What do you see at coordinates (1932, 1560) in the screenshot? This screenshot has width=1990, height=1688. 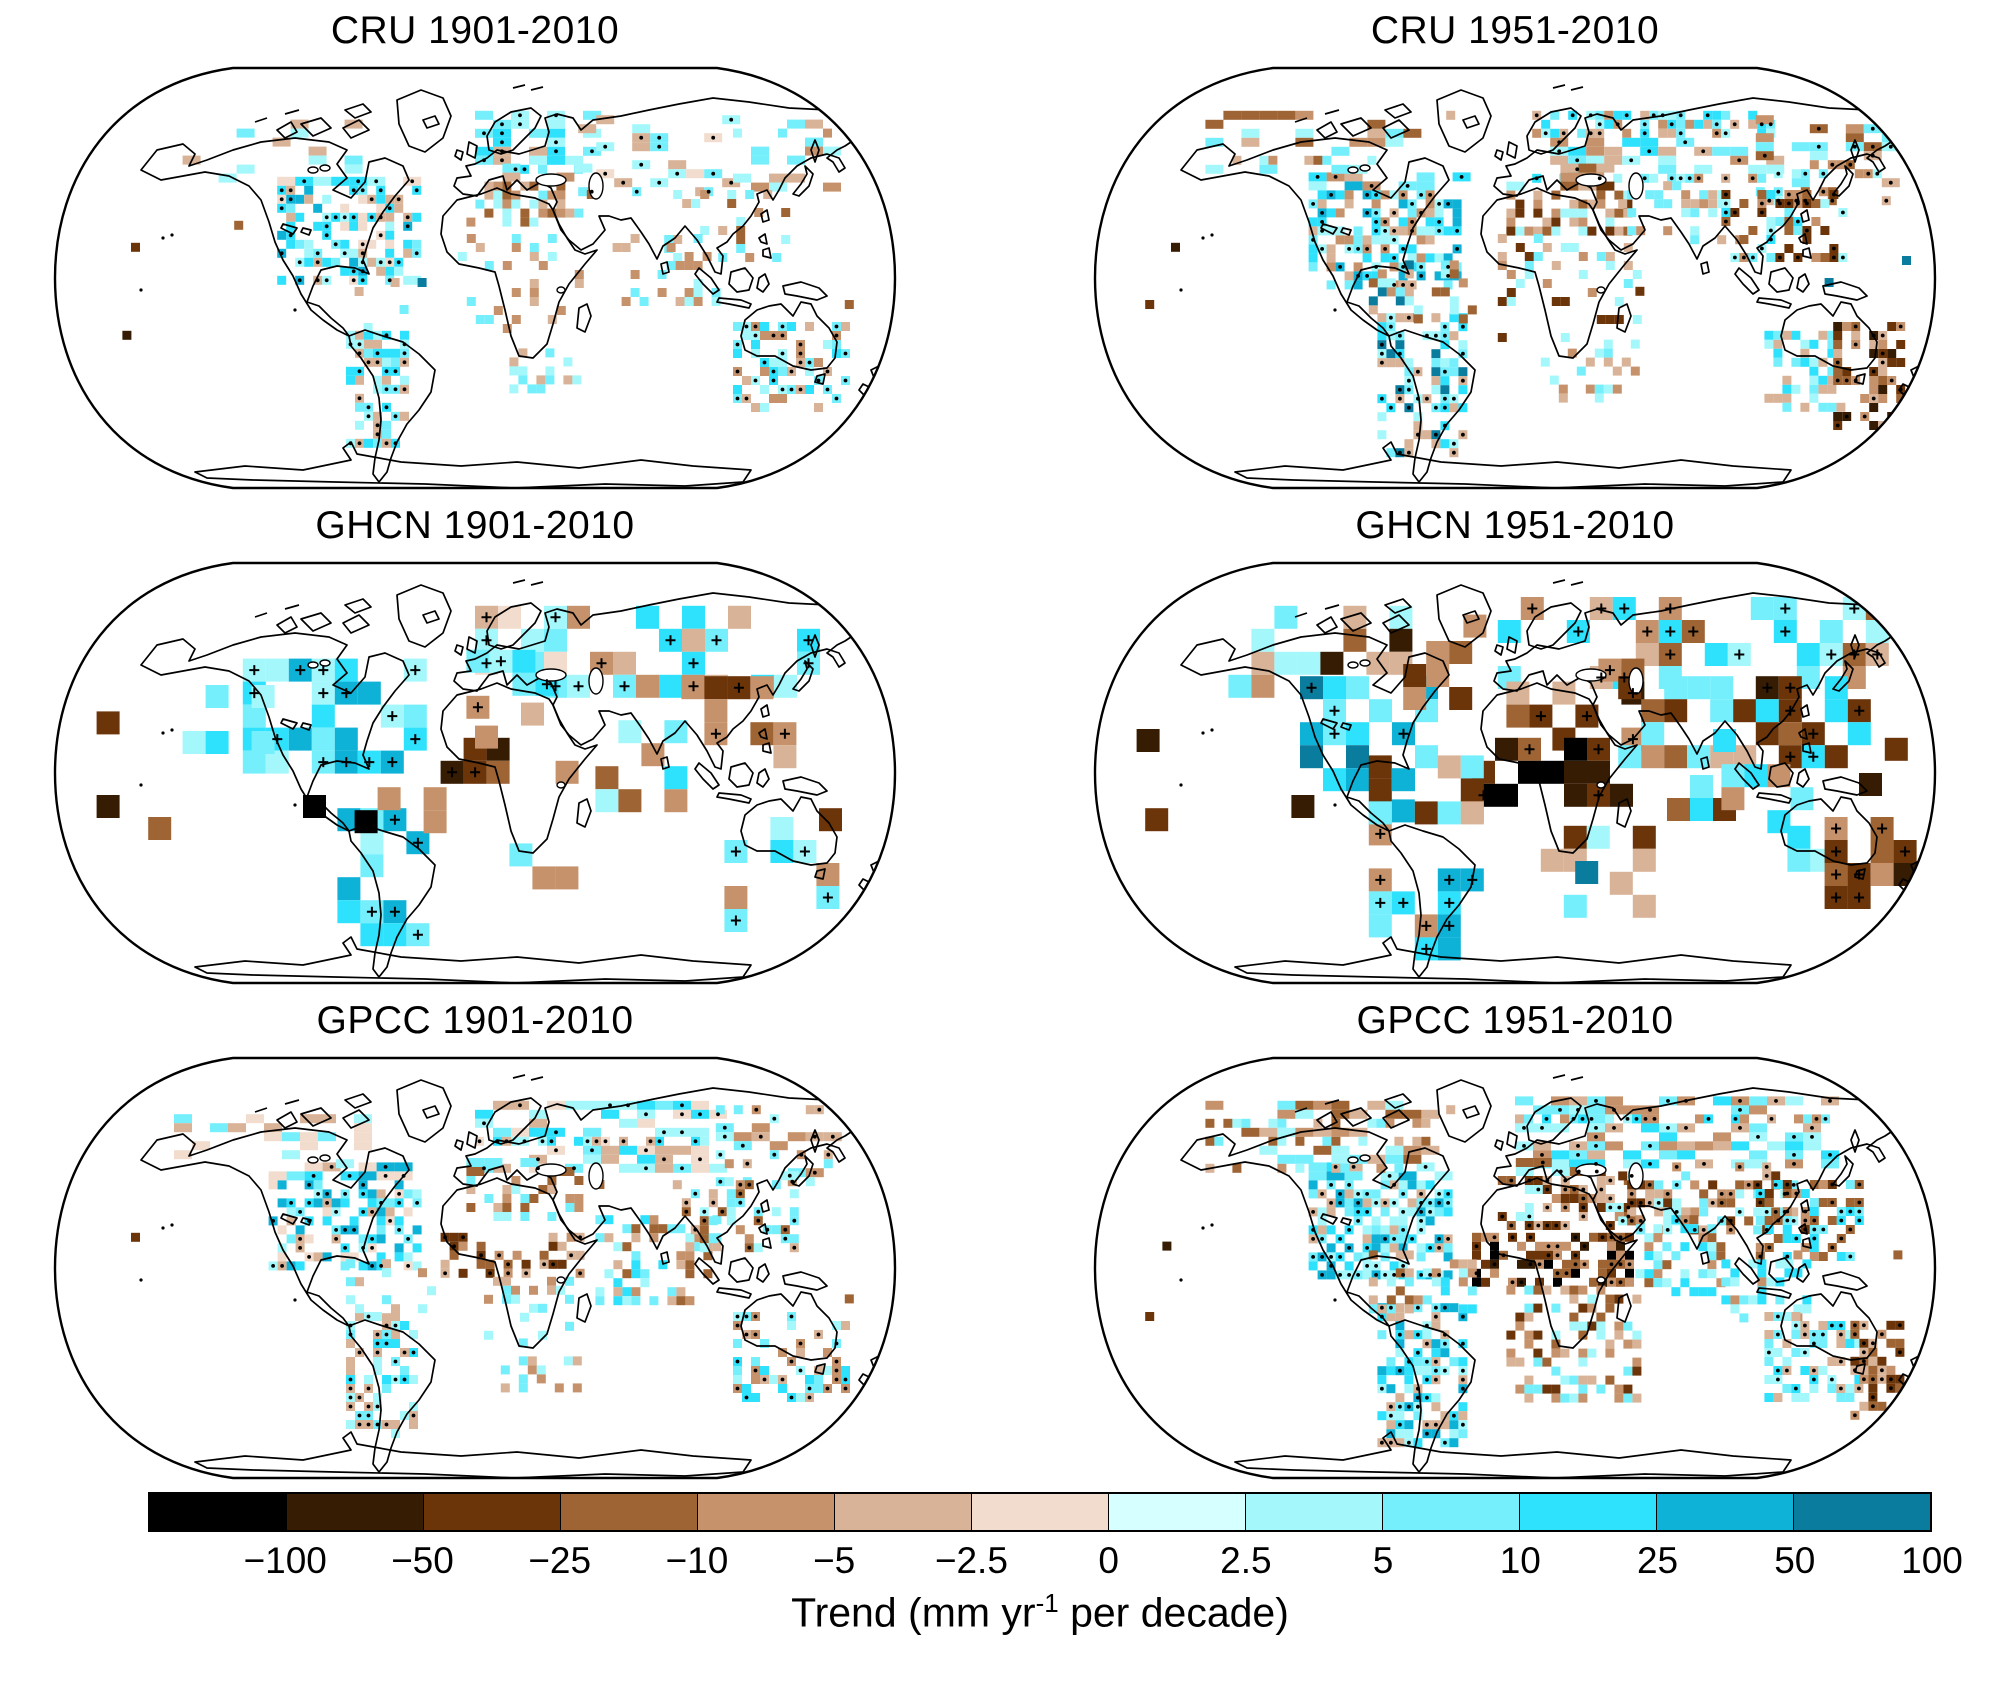 I see `colorbar-tick-label: 100` at bounding box center [1932, 1560].